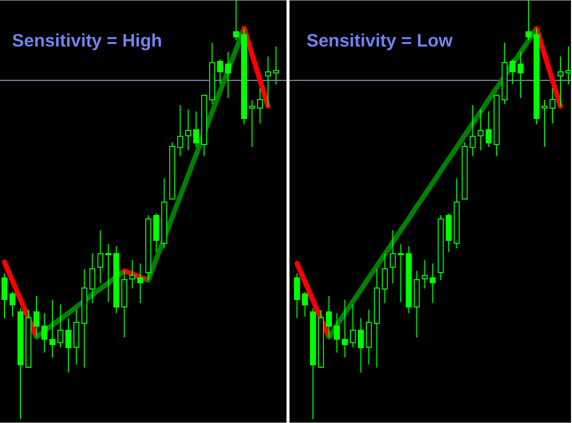 The height and width of the screenshot is (423, 572). I want to click on text: Sensitivity = High, so click(87, 40).